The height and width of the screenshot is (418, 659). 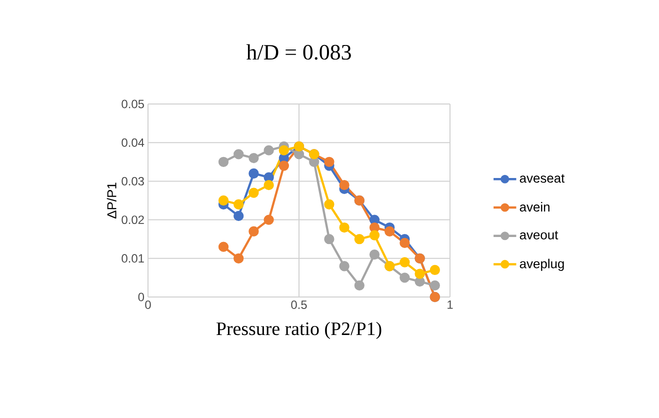 I want to click on legend-label: aveseat, so click(x=542, y=178).